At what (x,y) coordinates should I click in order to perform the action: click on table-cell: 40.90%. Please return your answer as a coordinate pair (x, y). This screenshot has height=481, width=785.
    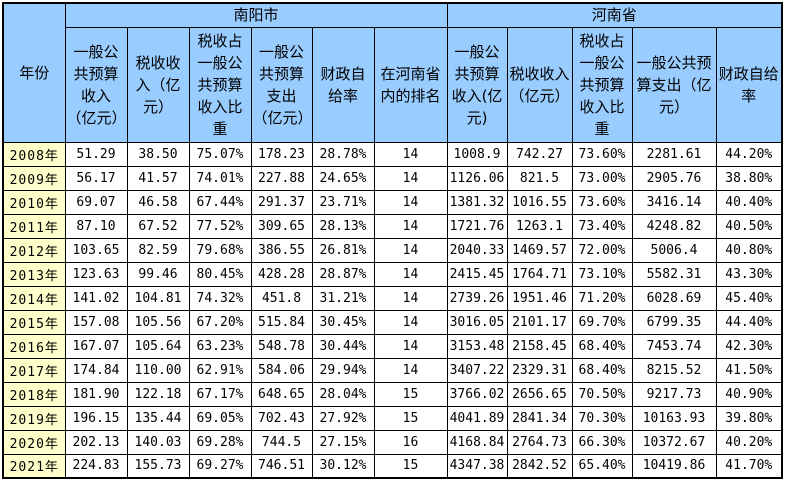
    Looking at the image, I should click on (749, 394).